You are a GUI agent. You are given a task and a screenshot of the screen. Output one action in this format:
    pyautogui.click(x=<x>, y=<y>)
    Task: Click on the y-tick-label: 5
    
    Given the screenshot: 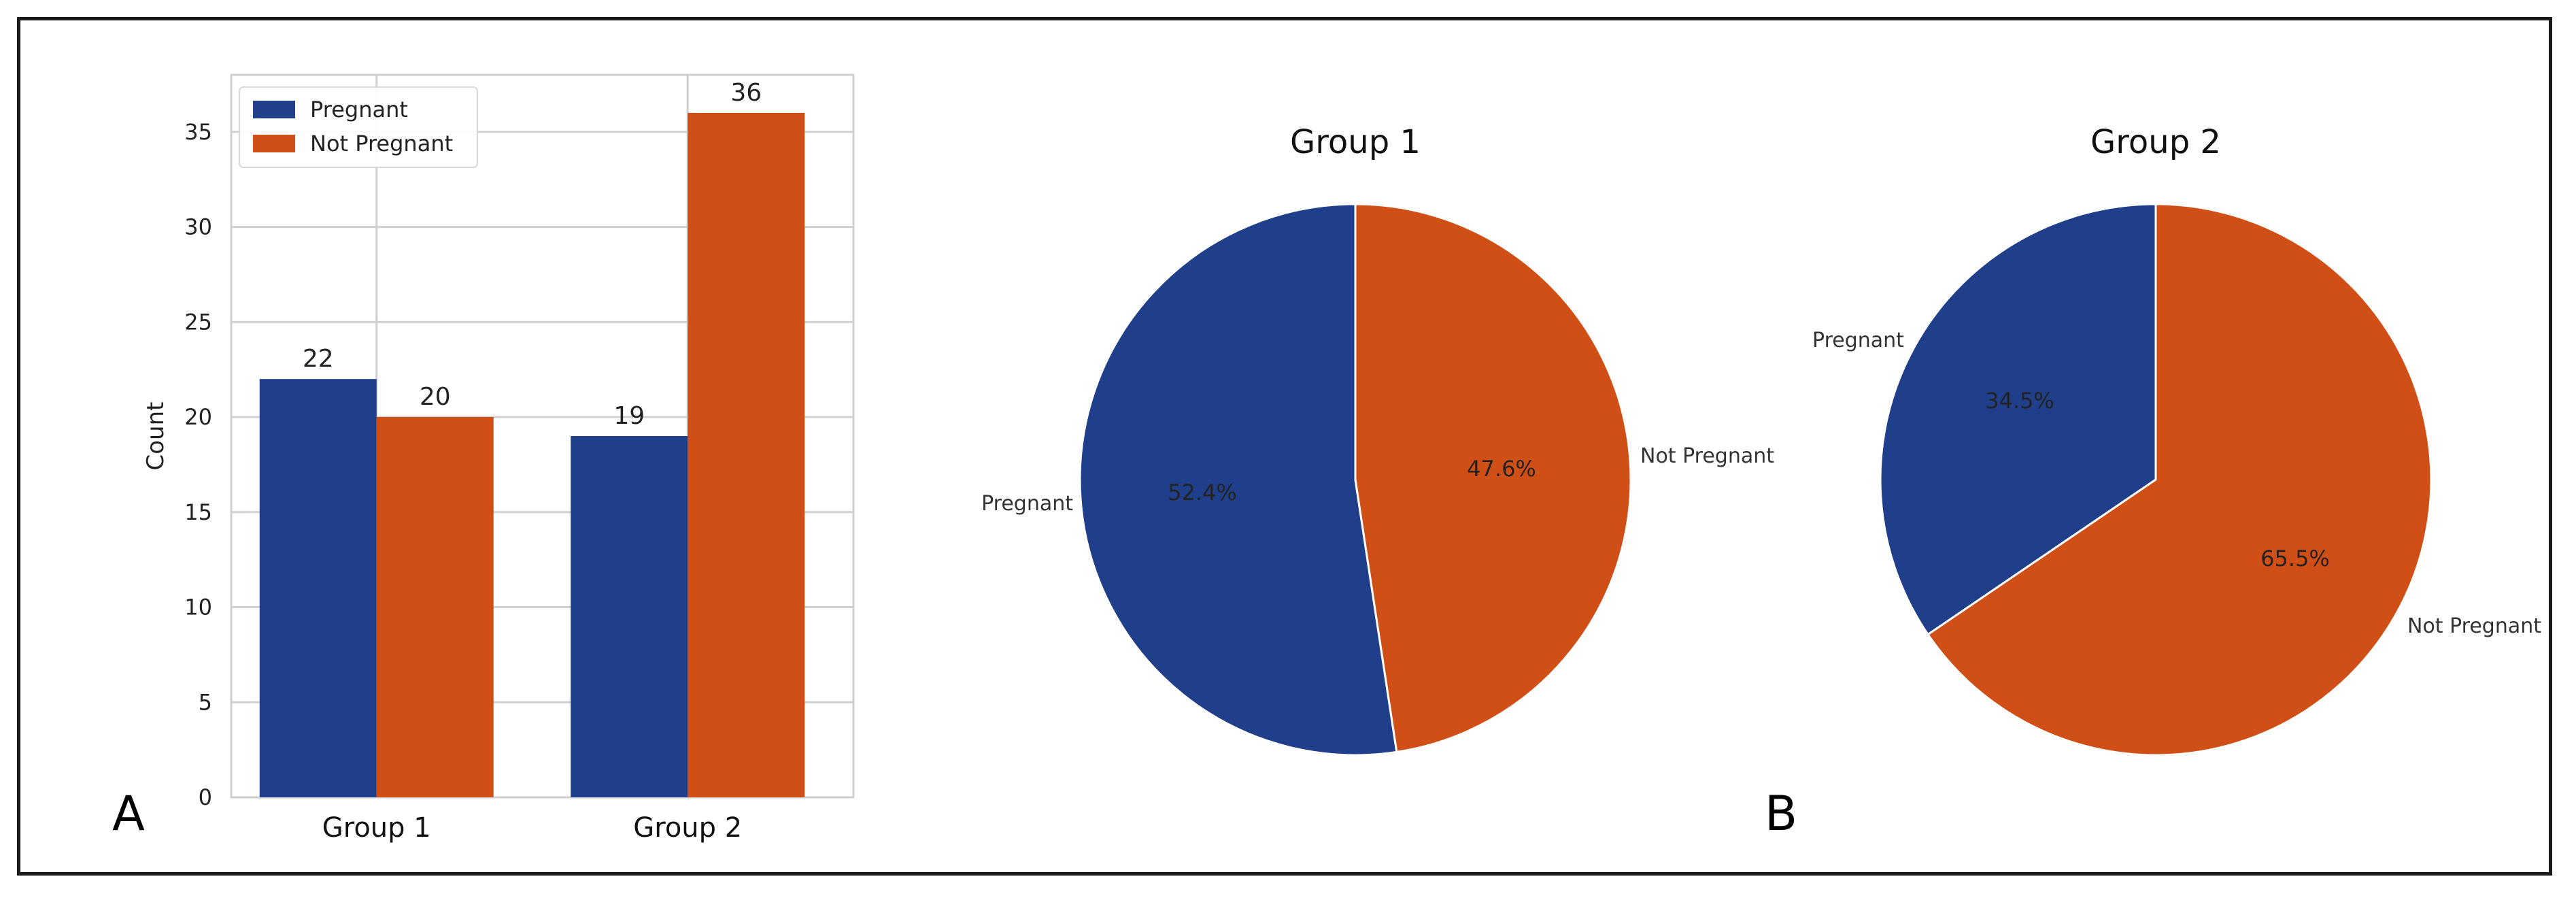 What is the action you would take?
    pyautogui.click(x=205, y=702)
    